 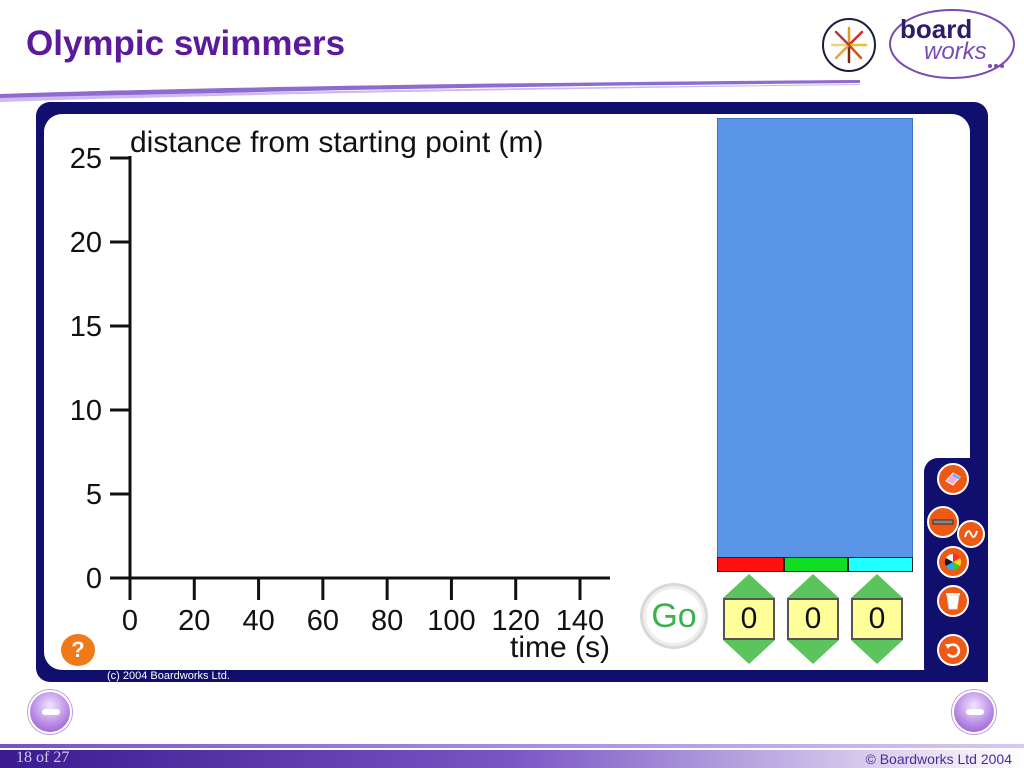 I want to click on stepper-cyan: 0, so click(x=877, y=619).